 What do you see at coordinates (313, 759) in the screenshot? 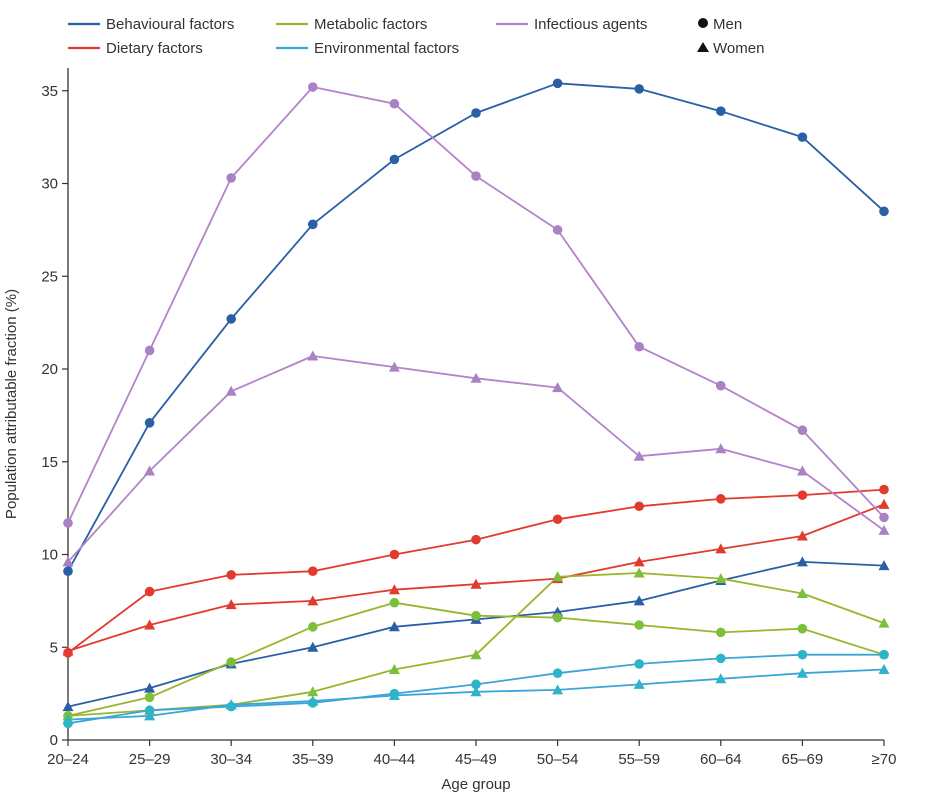
I see `x-tick-label: 35–39` at bounding box center [313, 759].